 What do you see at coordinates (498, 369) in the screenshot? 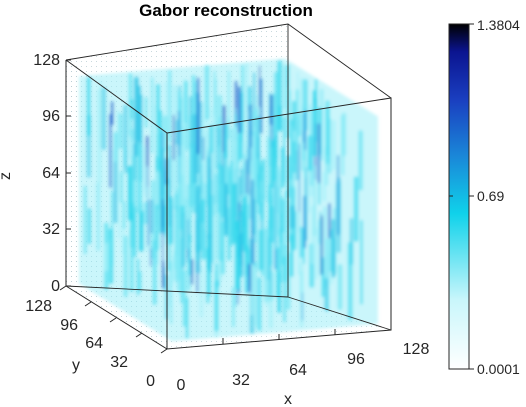
I see `colorbar-min-label: 0.0001` at bounding box center [498, 369].